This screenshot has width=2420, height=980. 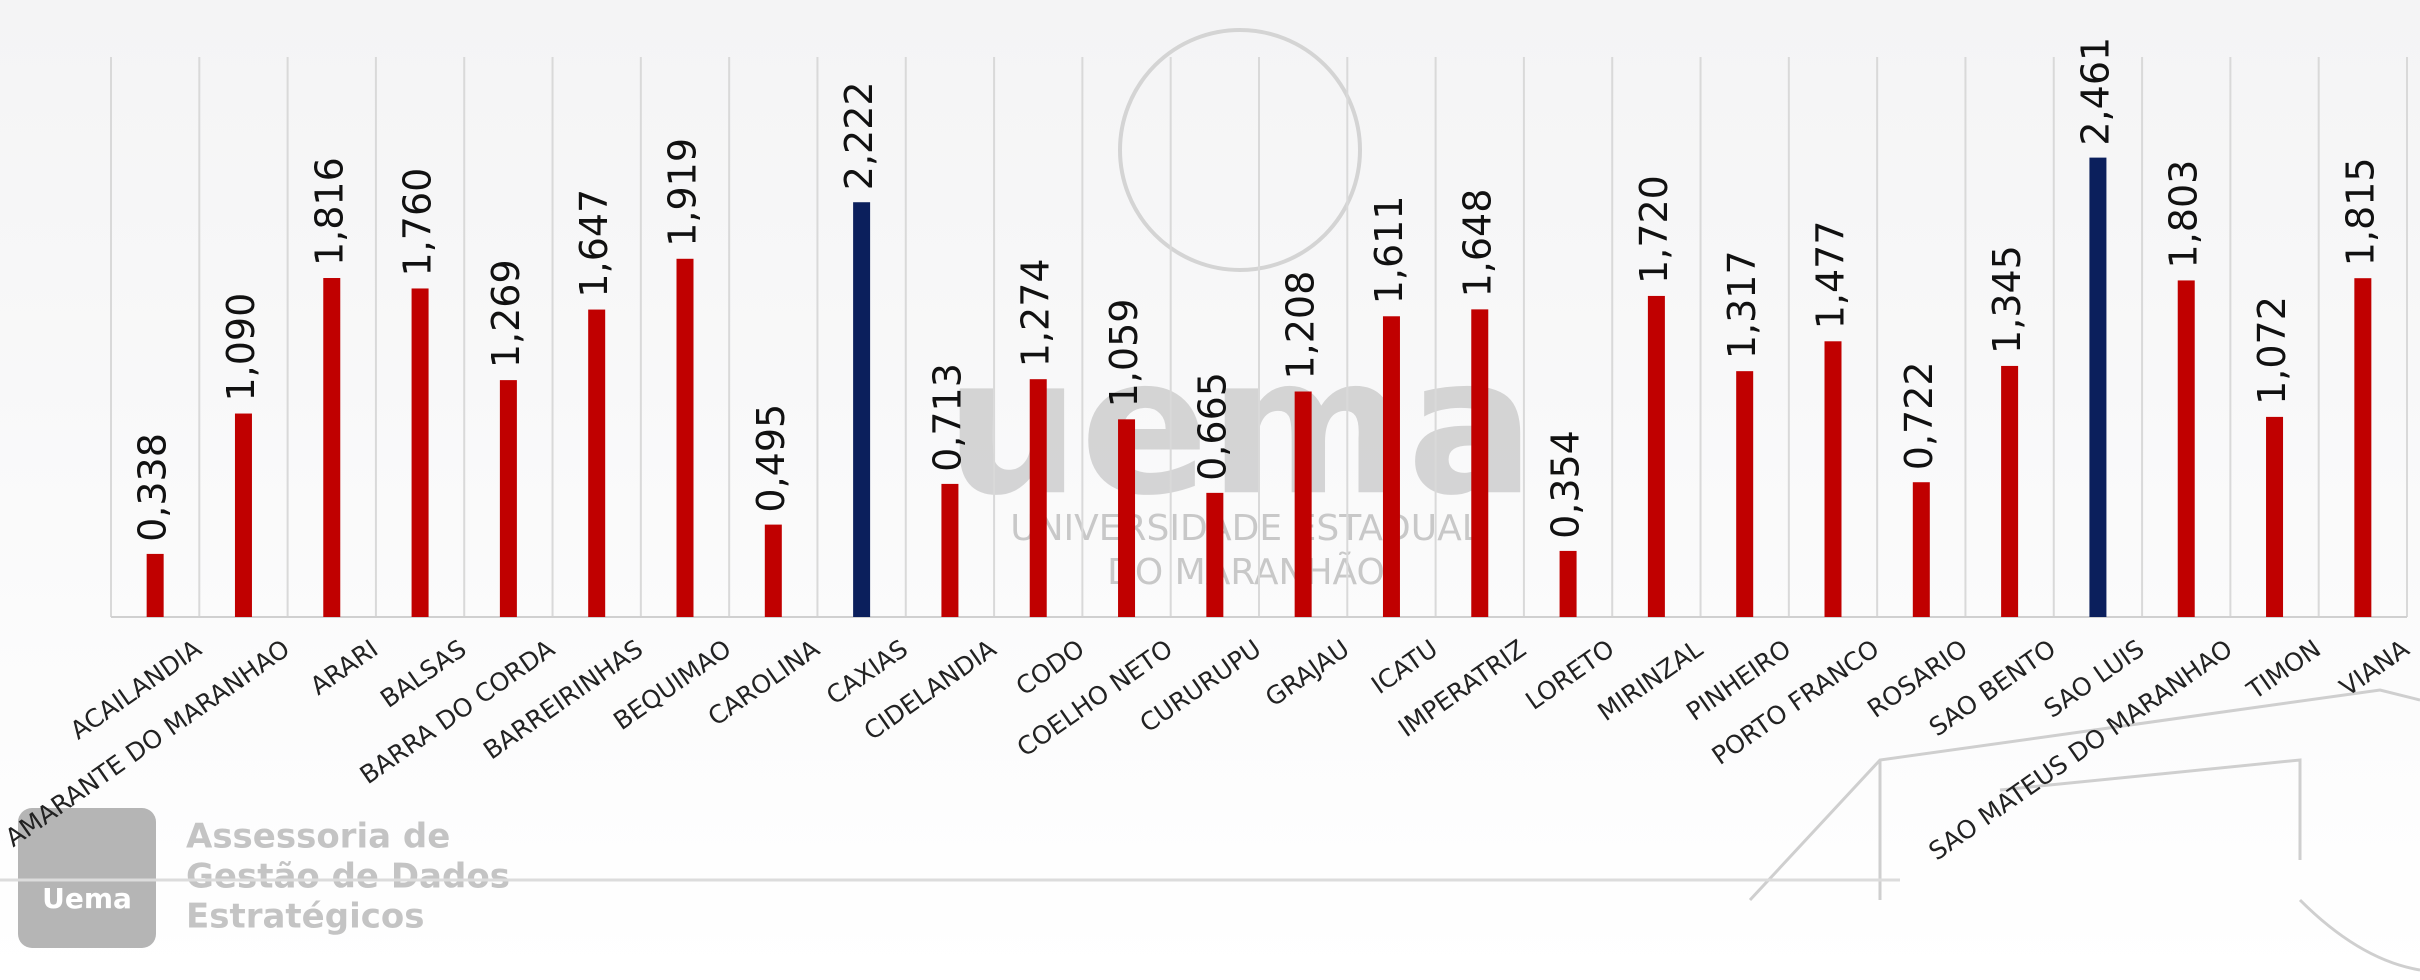 I want to click on value-label: 1,208, so click(x=1301, y=325).